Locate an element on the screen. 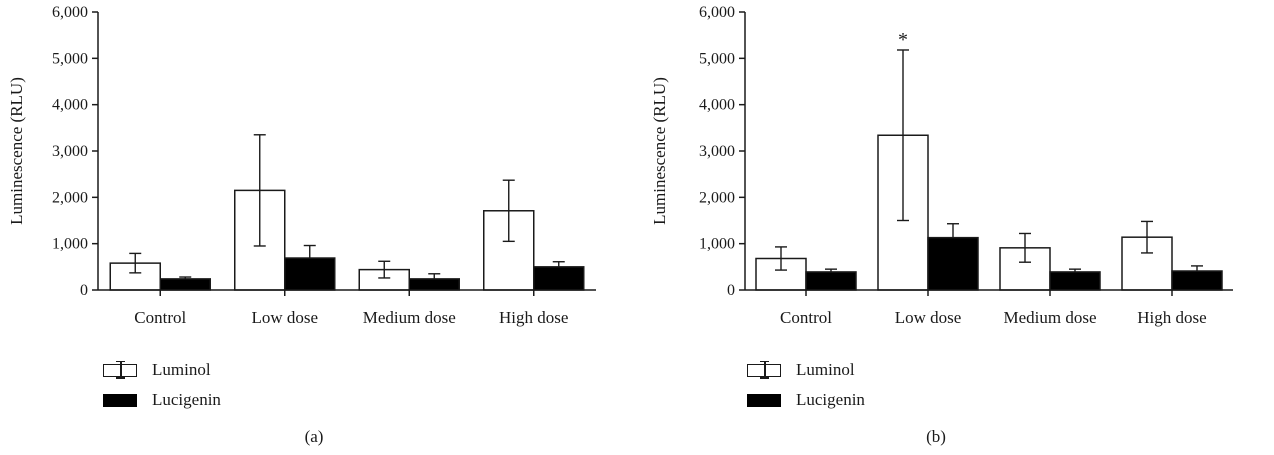 This screenshot has width=1274, height=455. legend-swatch-luminol is located at coordinates (120, 369).